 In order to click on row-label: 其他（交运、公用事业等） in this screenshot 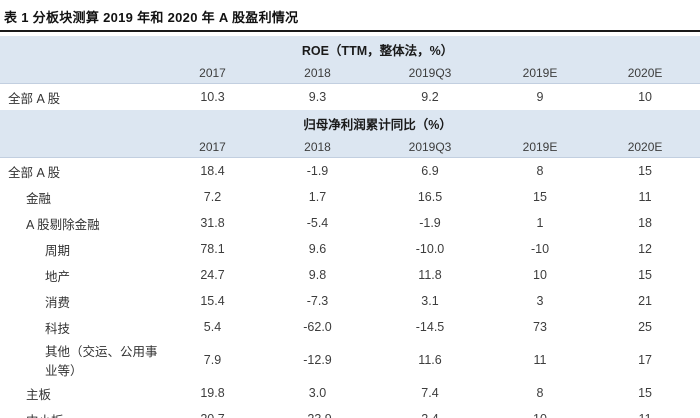, I will do `click(101, 361)`.